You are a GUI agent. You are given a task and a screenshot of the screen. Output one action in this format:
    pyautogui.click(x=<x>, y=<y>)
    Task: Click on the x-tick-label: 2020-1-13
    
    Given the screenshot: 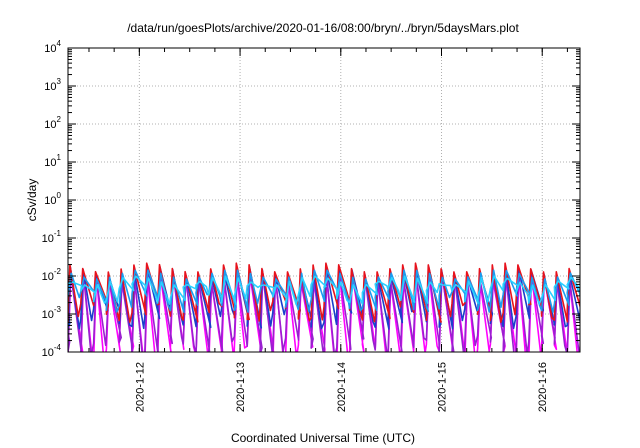 What is the action you would take?
    pyautogui.click(x=241, y=387)
    